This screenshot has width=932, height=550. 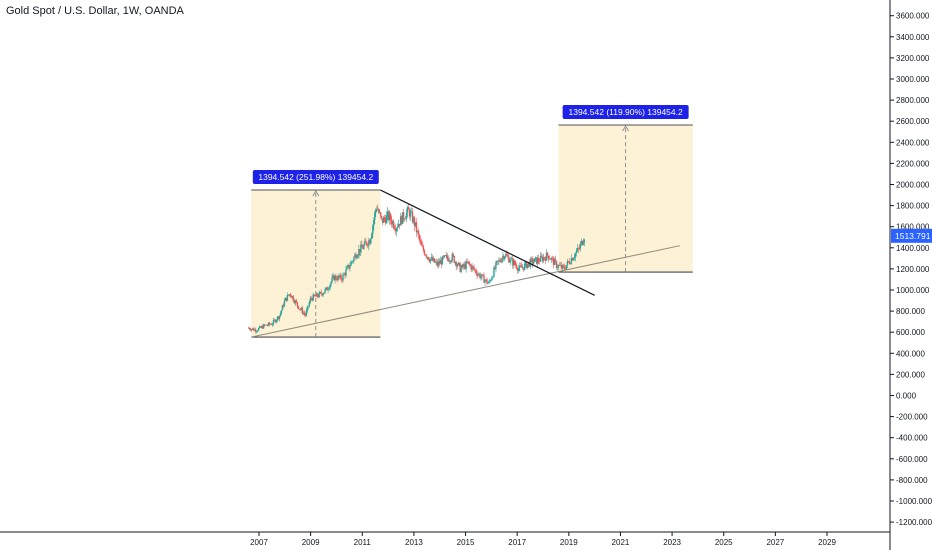 What do you see at coordinates (621, 542) in the screenshot?
I see `x-tick-label: 2021` at bounding box center [621, 542].